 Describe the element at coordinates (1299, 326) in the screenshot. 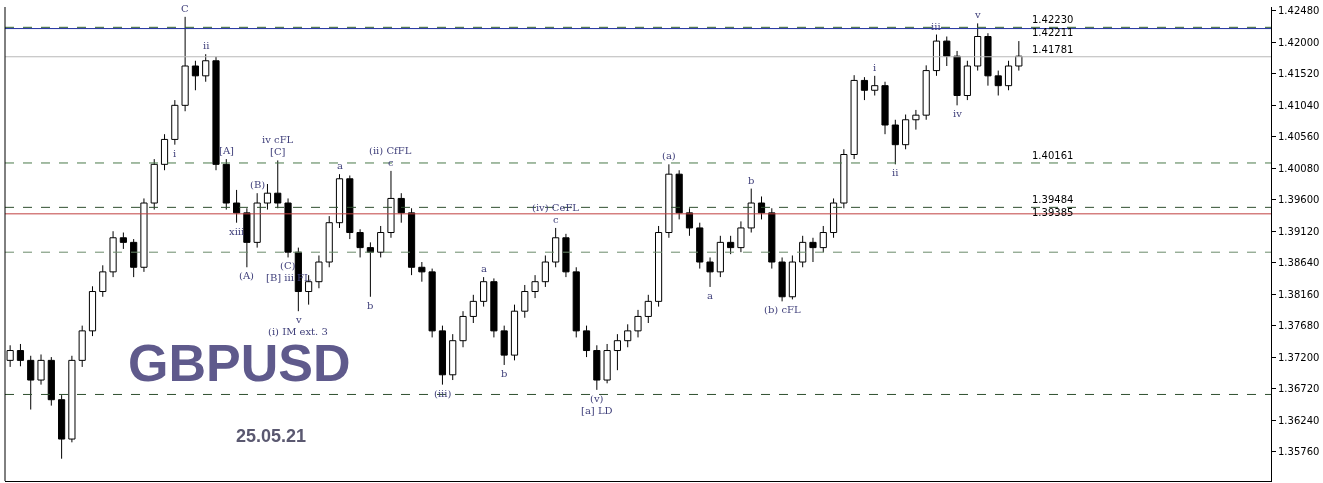

I see `y-tick-label: 1.37680` at that location.